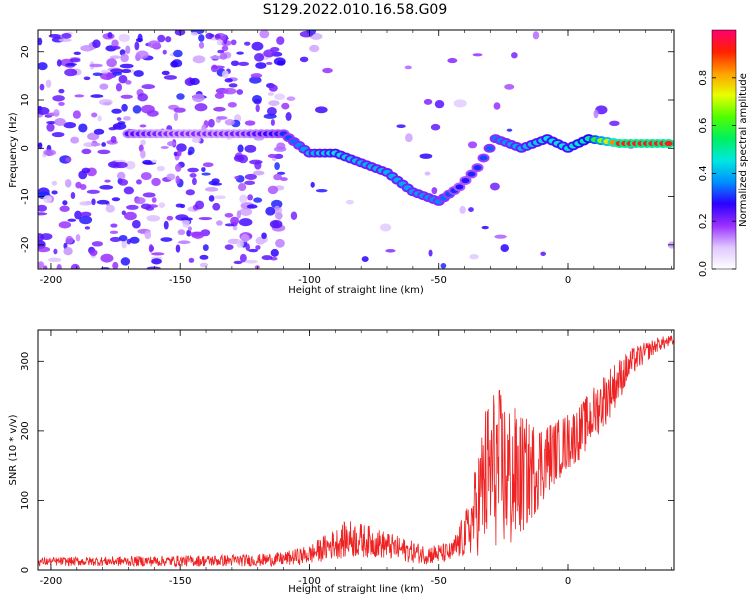 The image size is (750, 600). Describe the element at coordinates (25, 570) in the screenshot. I see `snr-y-tick-label: 0` at that location.